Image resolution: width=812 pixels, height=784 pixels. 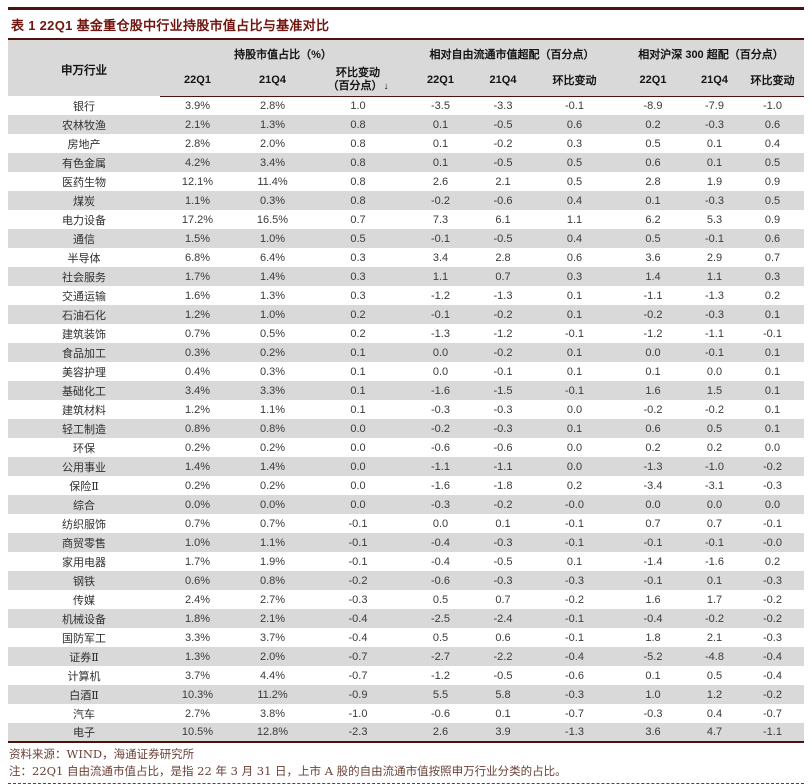 I want to click on column-header-21q4-share: 21Q4, so click(x=272, y=81).